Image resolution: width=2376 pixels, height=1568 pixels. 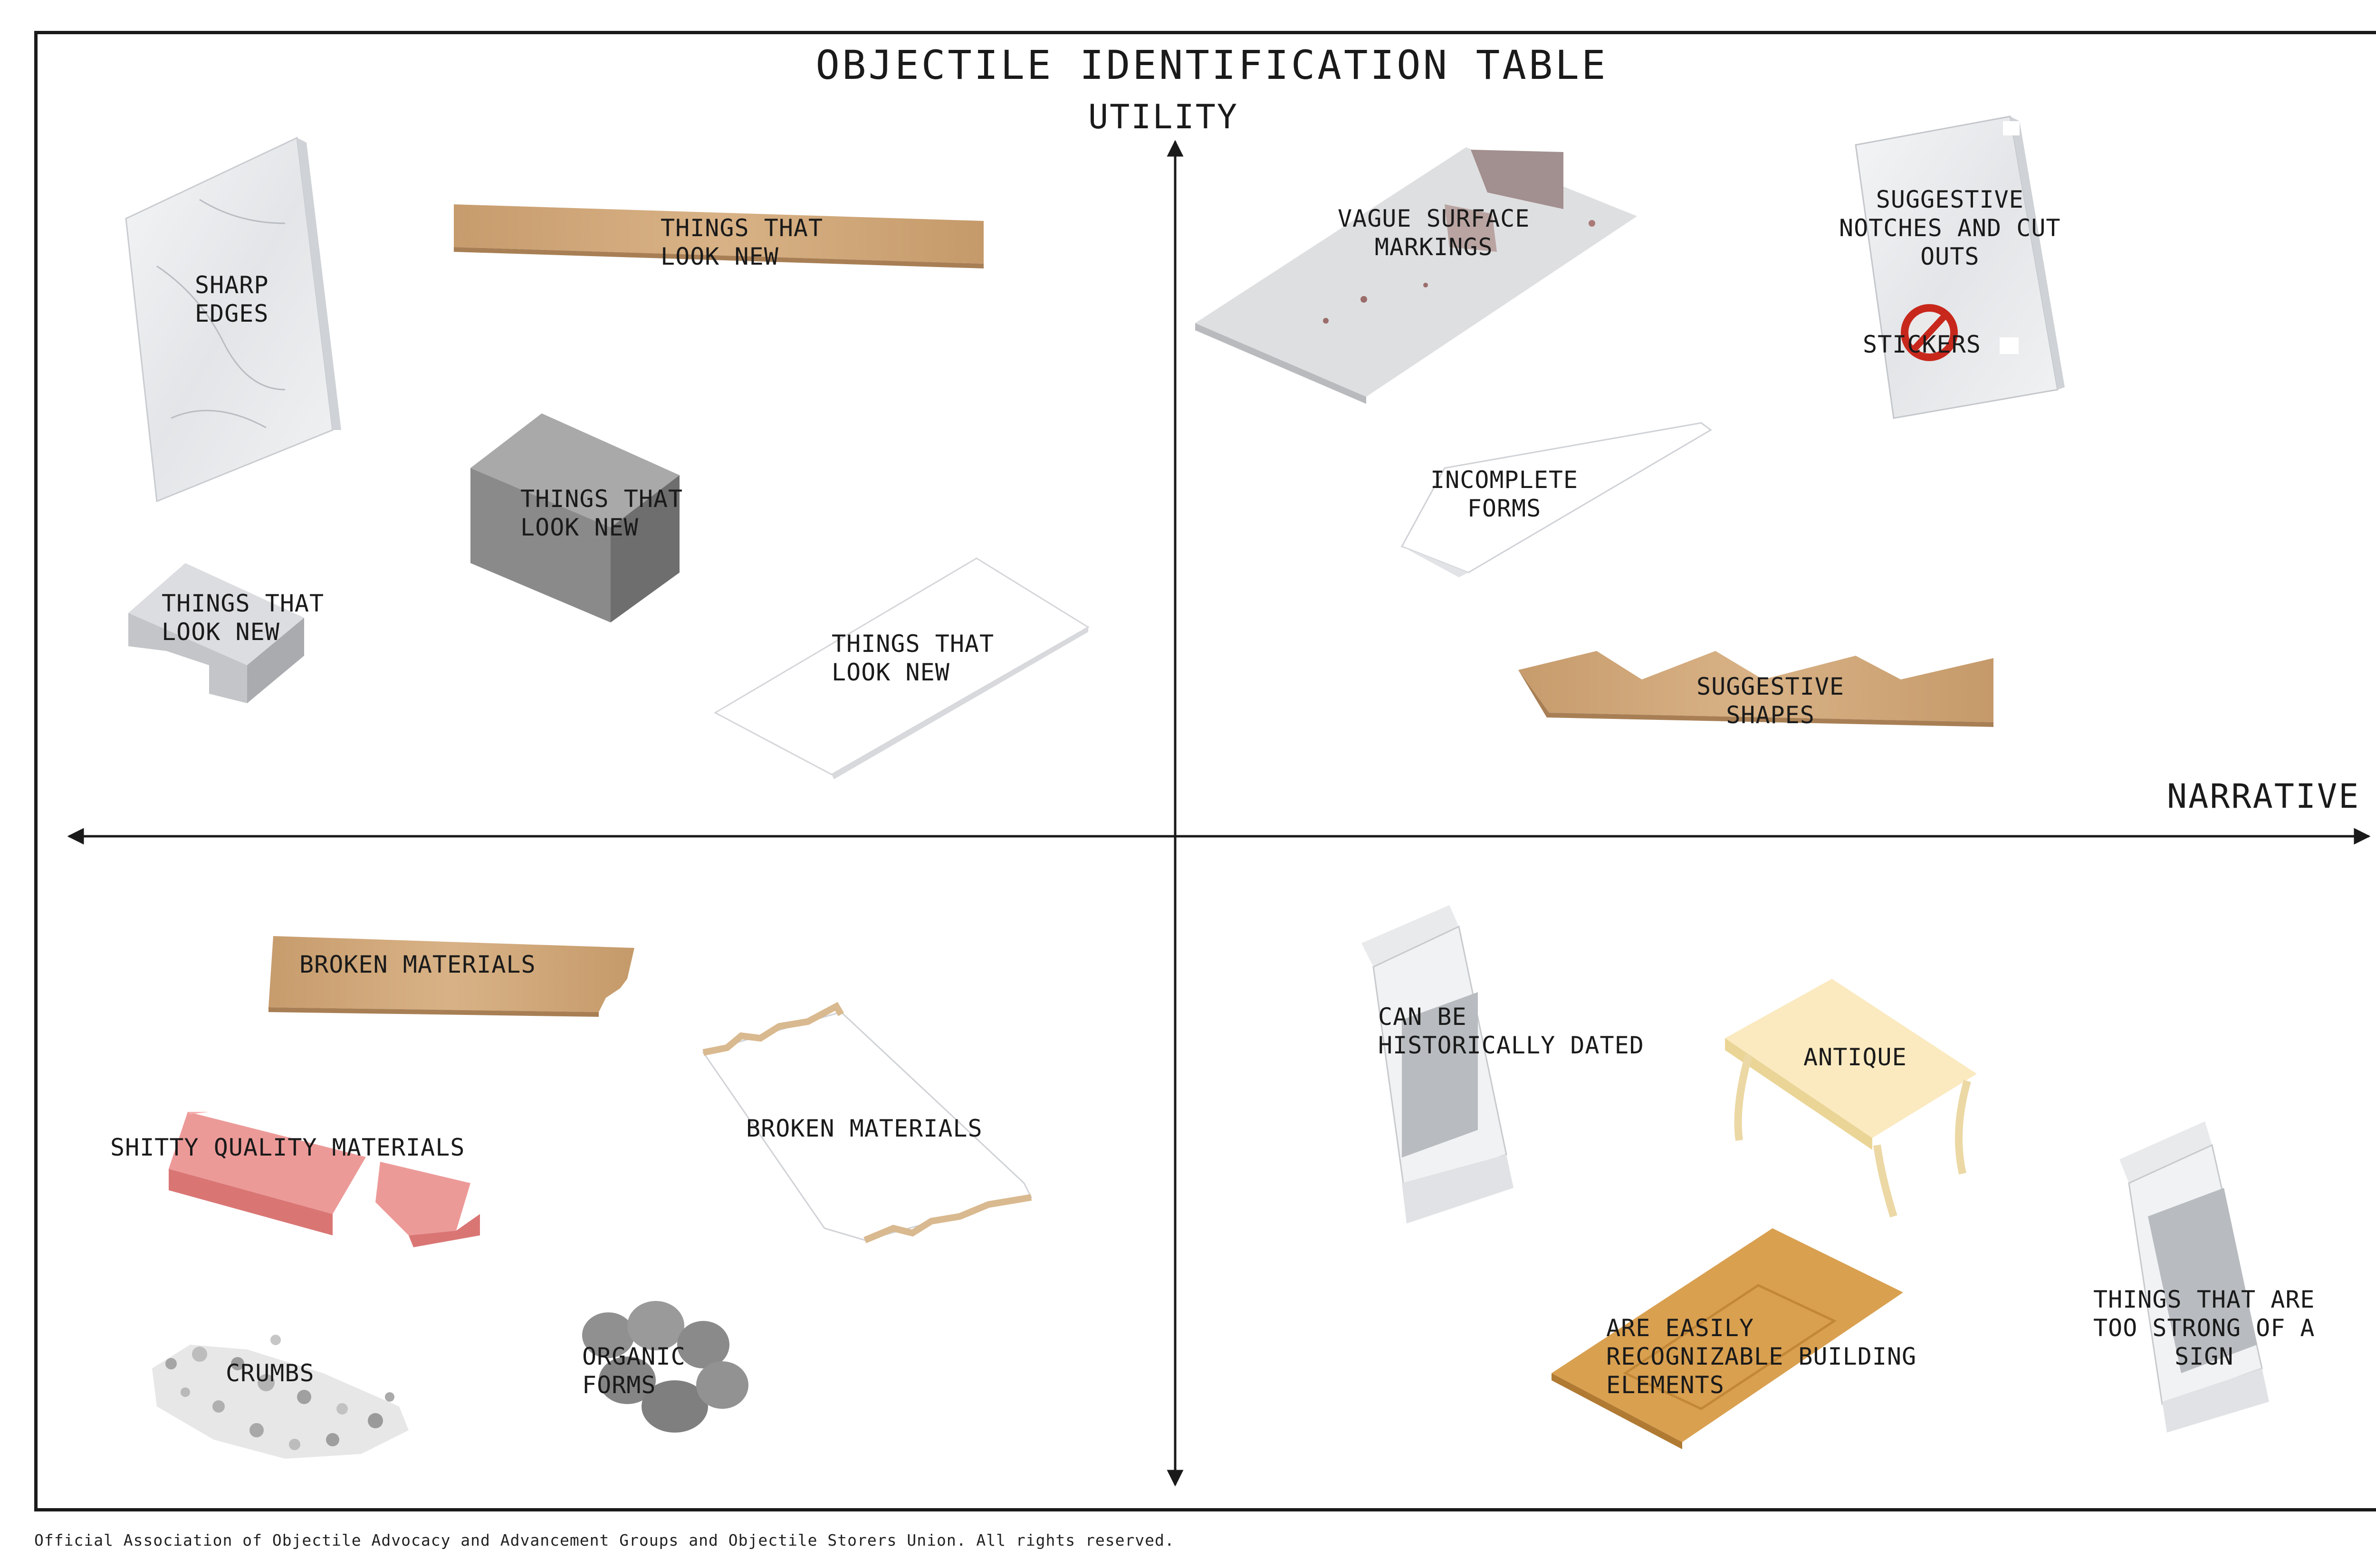 What do you see at coordinates (427, 1204) in the screenshot?
I see `pink-brick-small` at bounding box center [427, 1204].